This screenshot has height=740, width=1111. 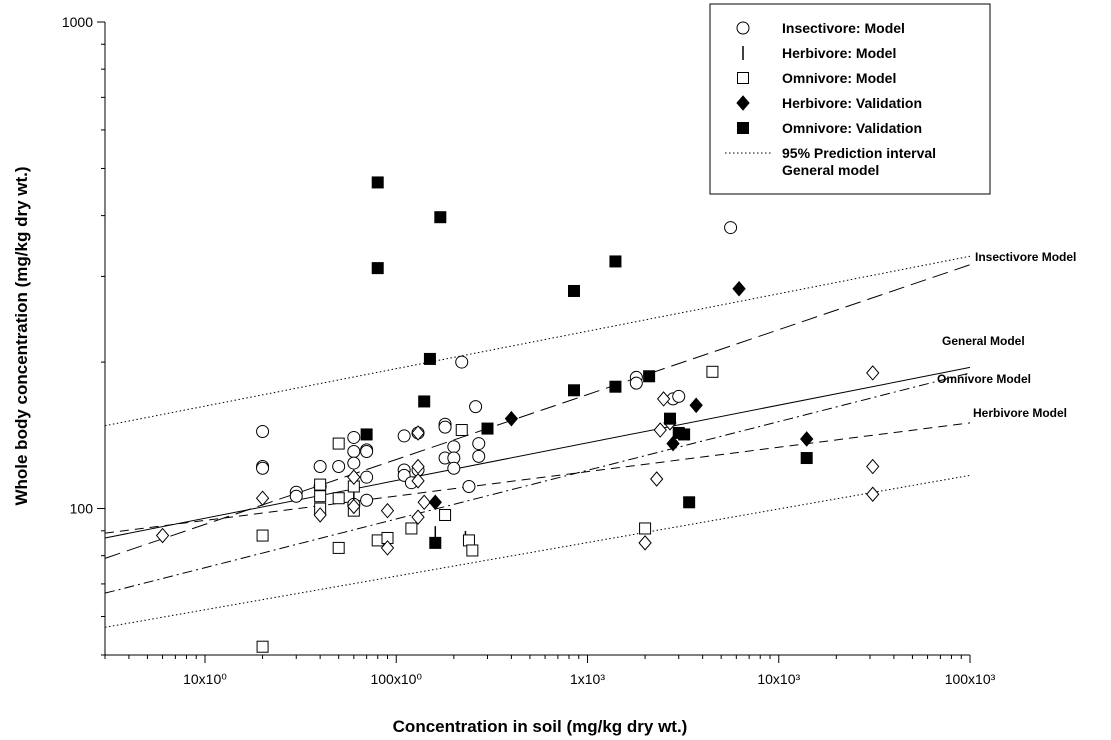 I want to click on x-tick-label: 10x10⁰, so click(x=205, y=679).